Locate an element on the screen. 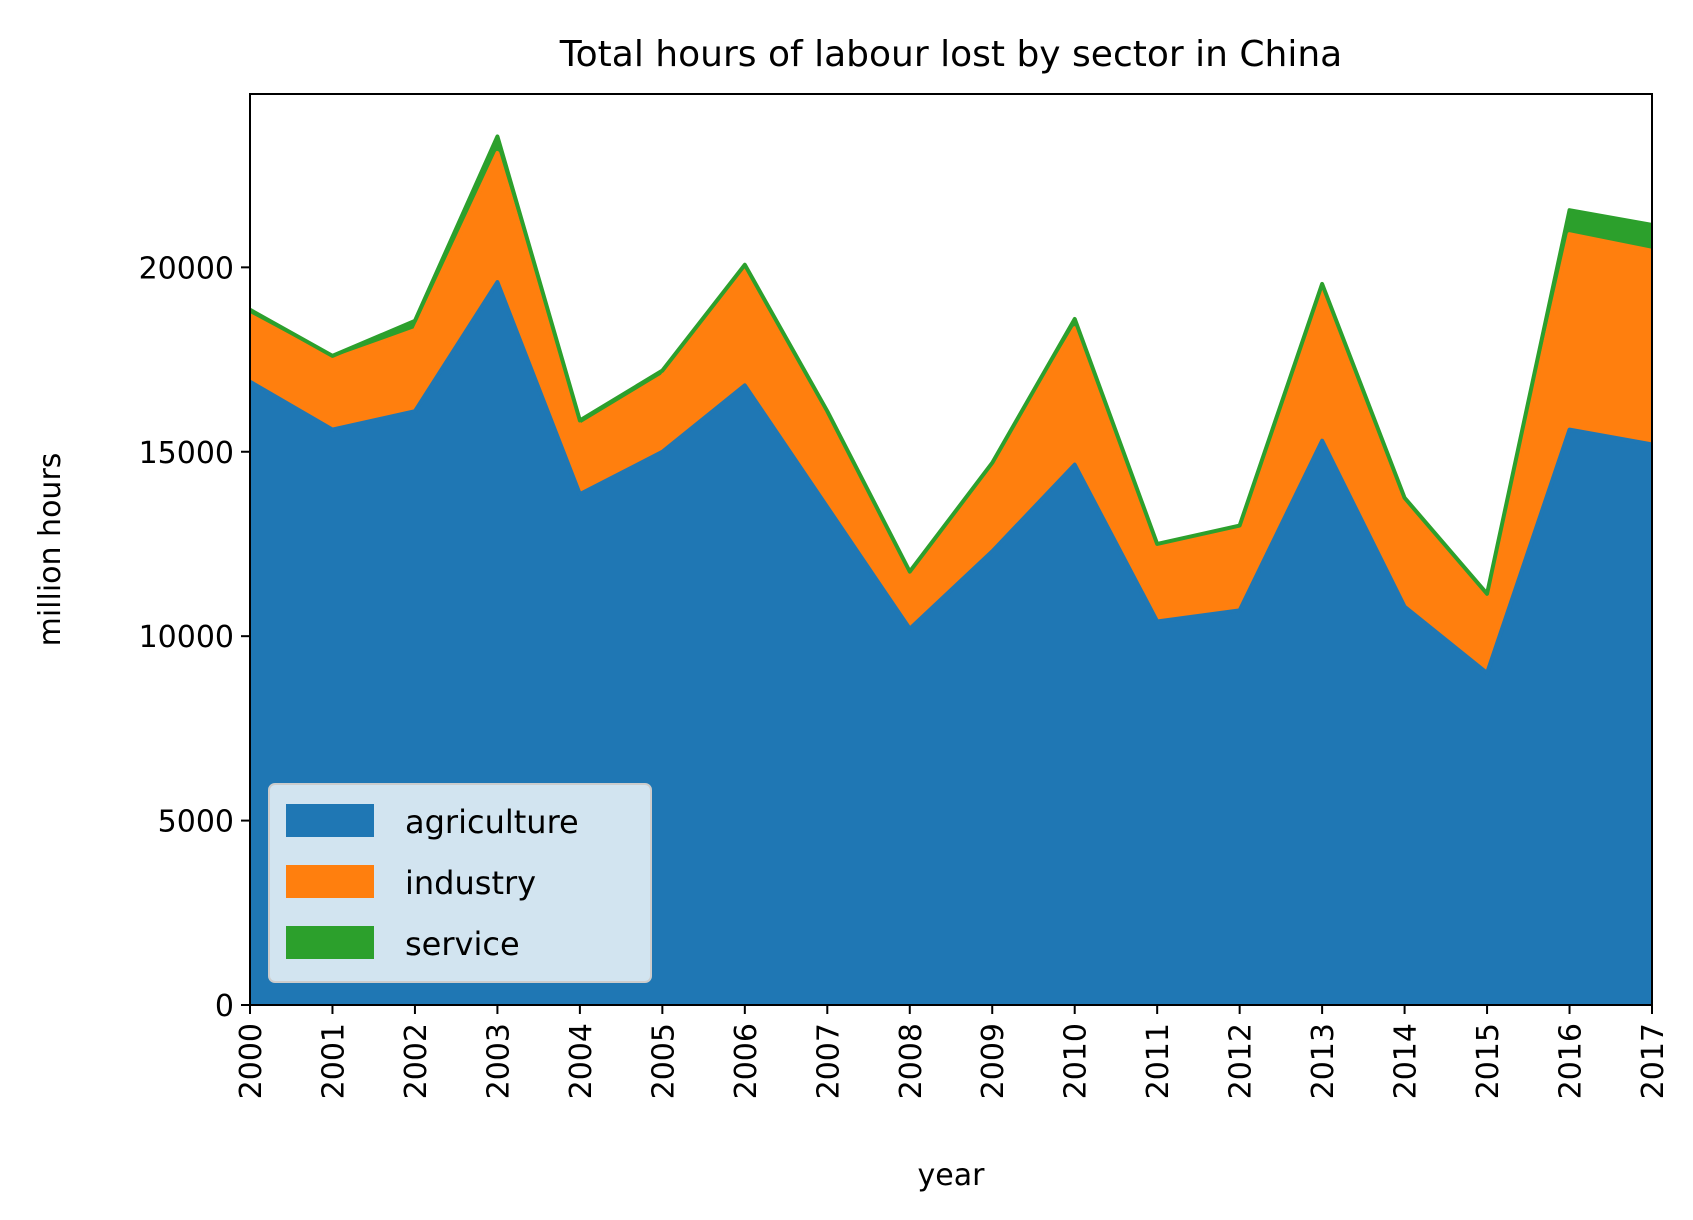  x-tick-label: 2001 is located at coordinates (333, 1061).